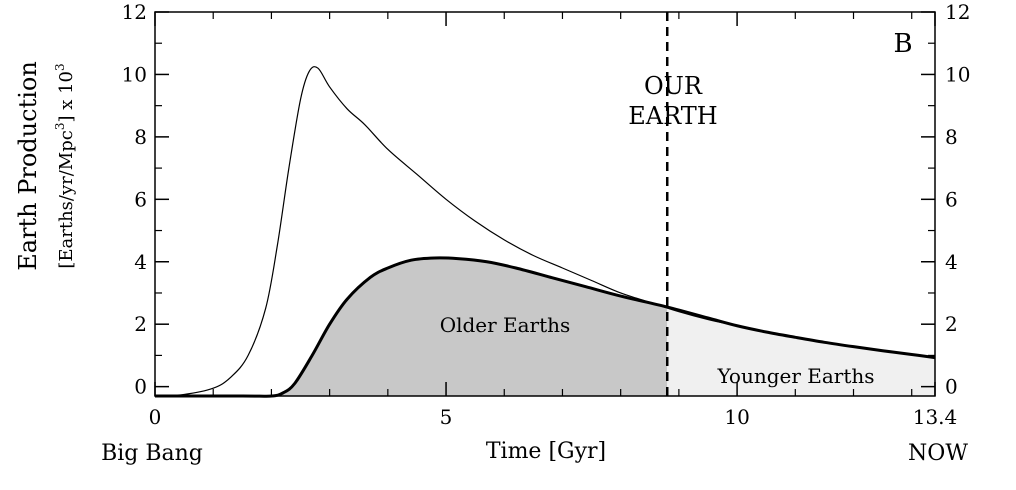 This screenshot has width=1016, height=490. What do you see at coordinates (736, 417) in the screenshot?
I see `x-tick-label-2: 10` at bounding box center [736, 417].